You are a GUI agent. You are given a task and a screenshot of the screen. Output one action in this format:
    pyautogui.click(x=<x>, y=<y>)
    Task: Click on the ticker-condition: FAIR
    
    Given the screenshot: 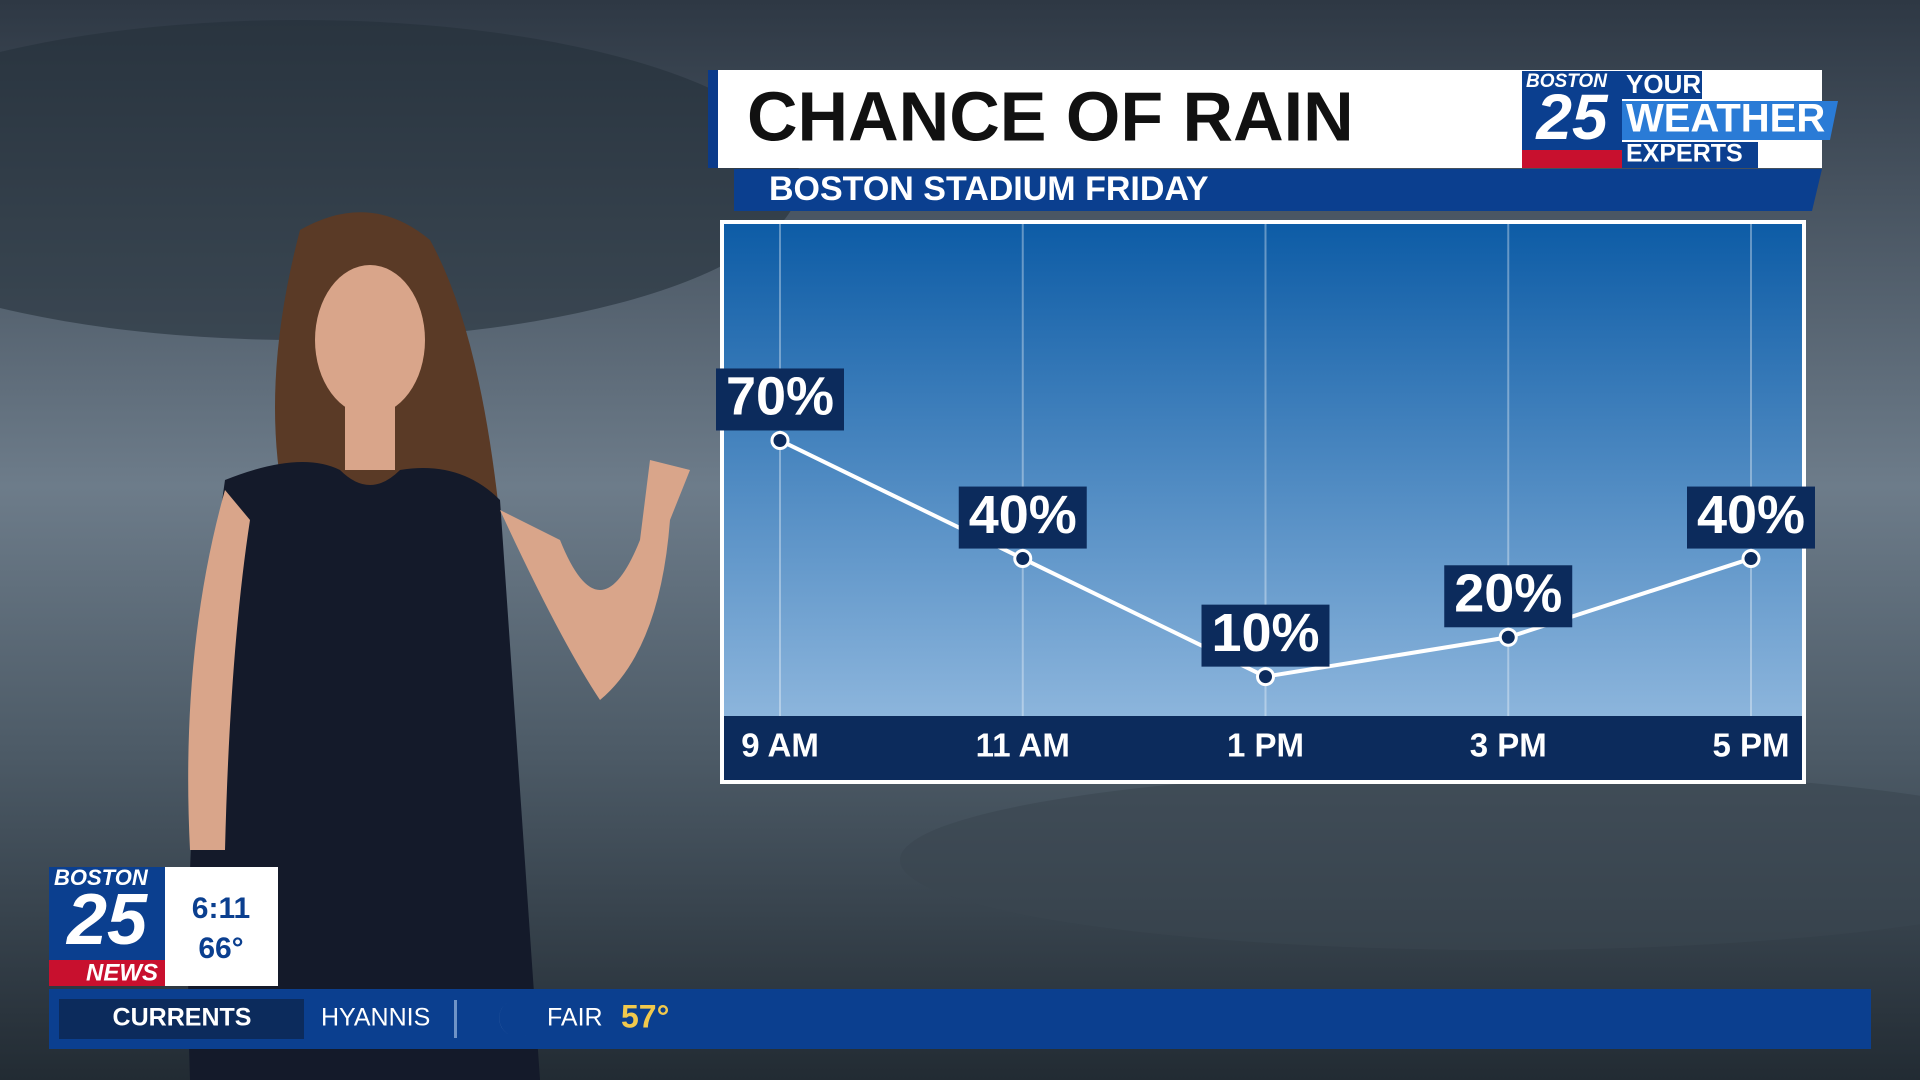 What is the action you would take?
    pyautogui.click(x=575, y=1018)
    